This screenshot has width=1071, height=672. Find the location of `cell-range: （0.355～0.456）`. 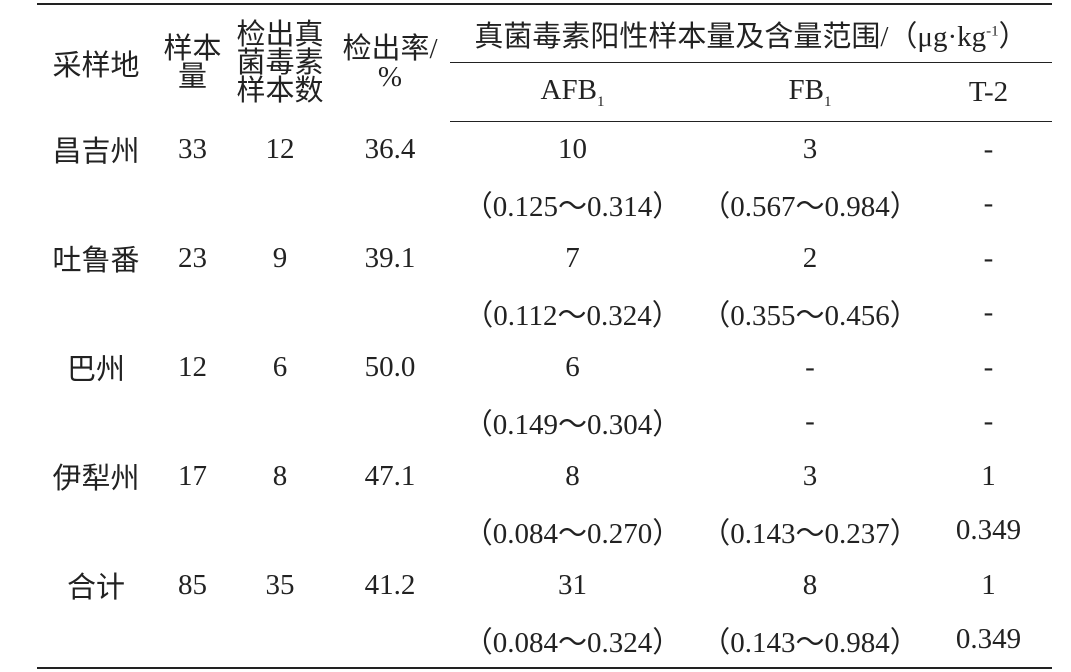

cell-range: （0.355～0.456） is located at coordinates (810, 315).